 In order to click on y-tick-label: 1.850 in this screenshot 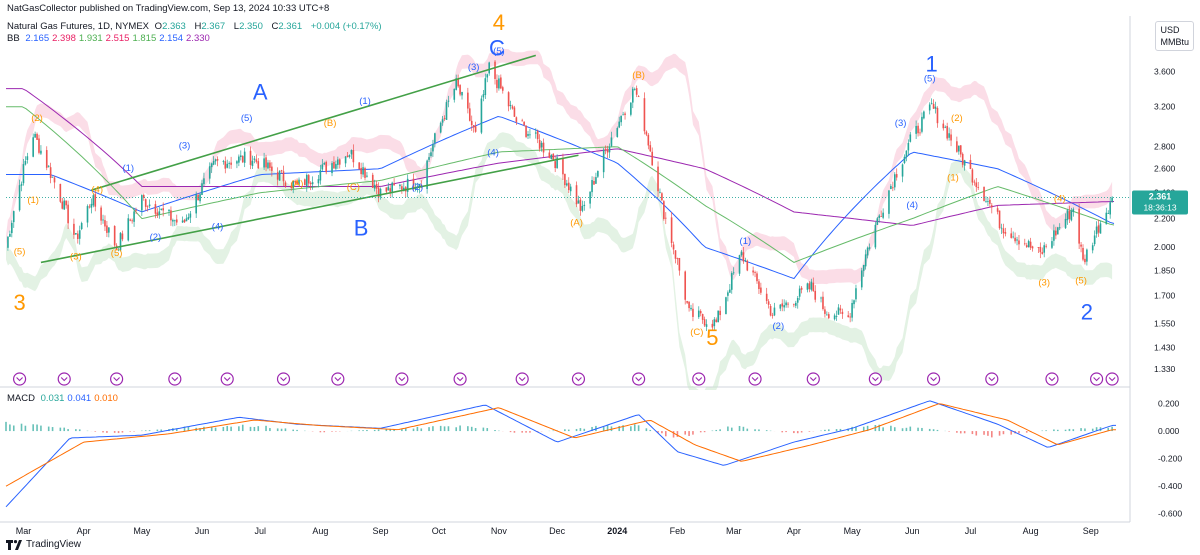, I will do `click(1165, 270)`.